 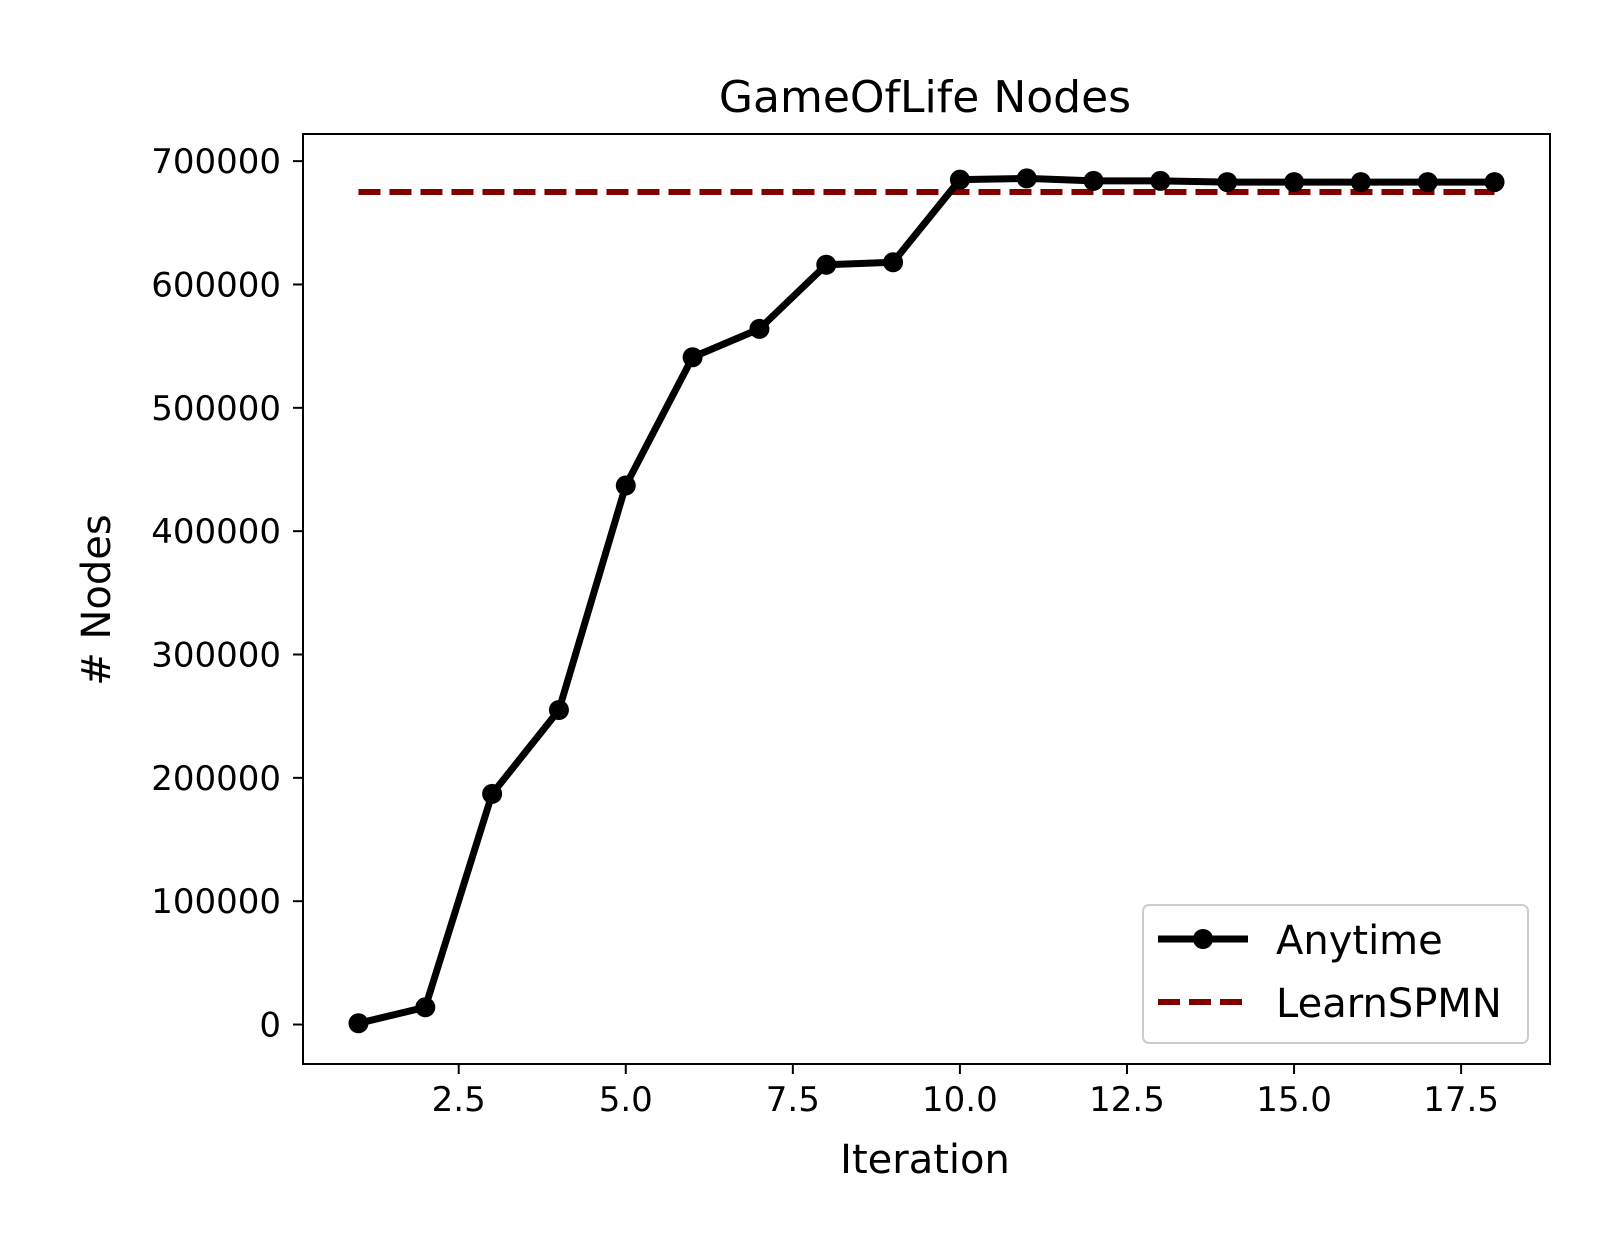 What do you see at coordinates (216, 532) in the screenshot?
I see `y-tick-label: 400000` at bounding box center [216, 532].